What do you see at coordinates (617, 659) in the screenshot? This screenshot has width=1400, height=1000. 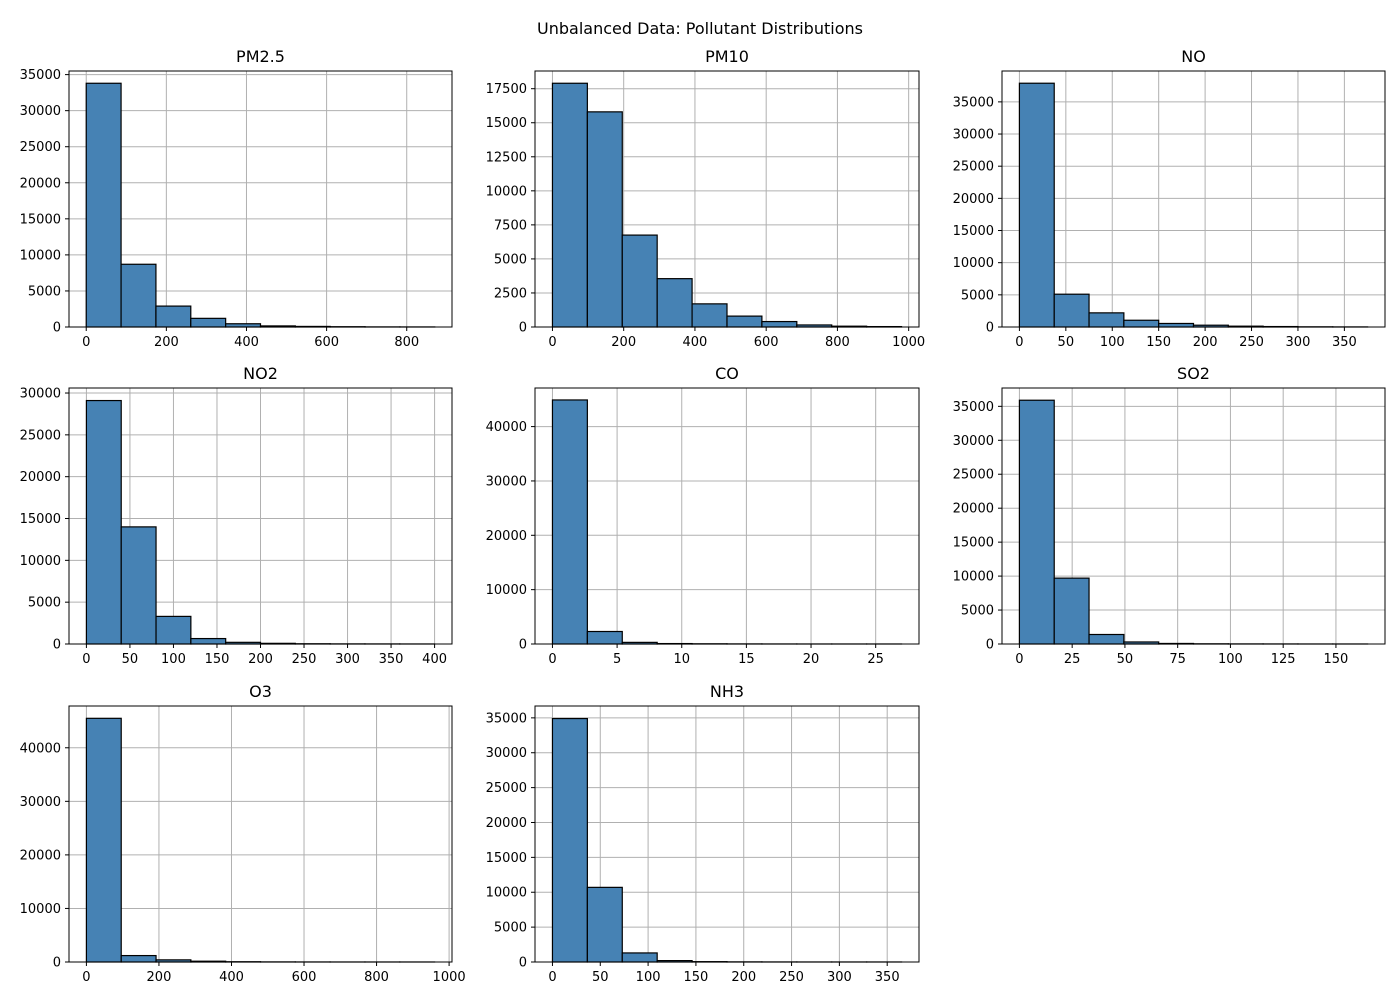 I see `x-tick-label: 5` at bounding box center [617, 659].